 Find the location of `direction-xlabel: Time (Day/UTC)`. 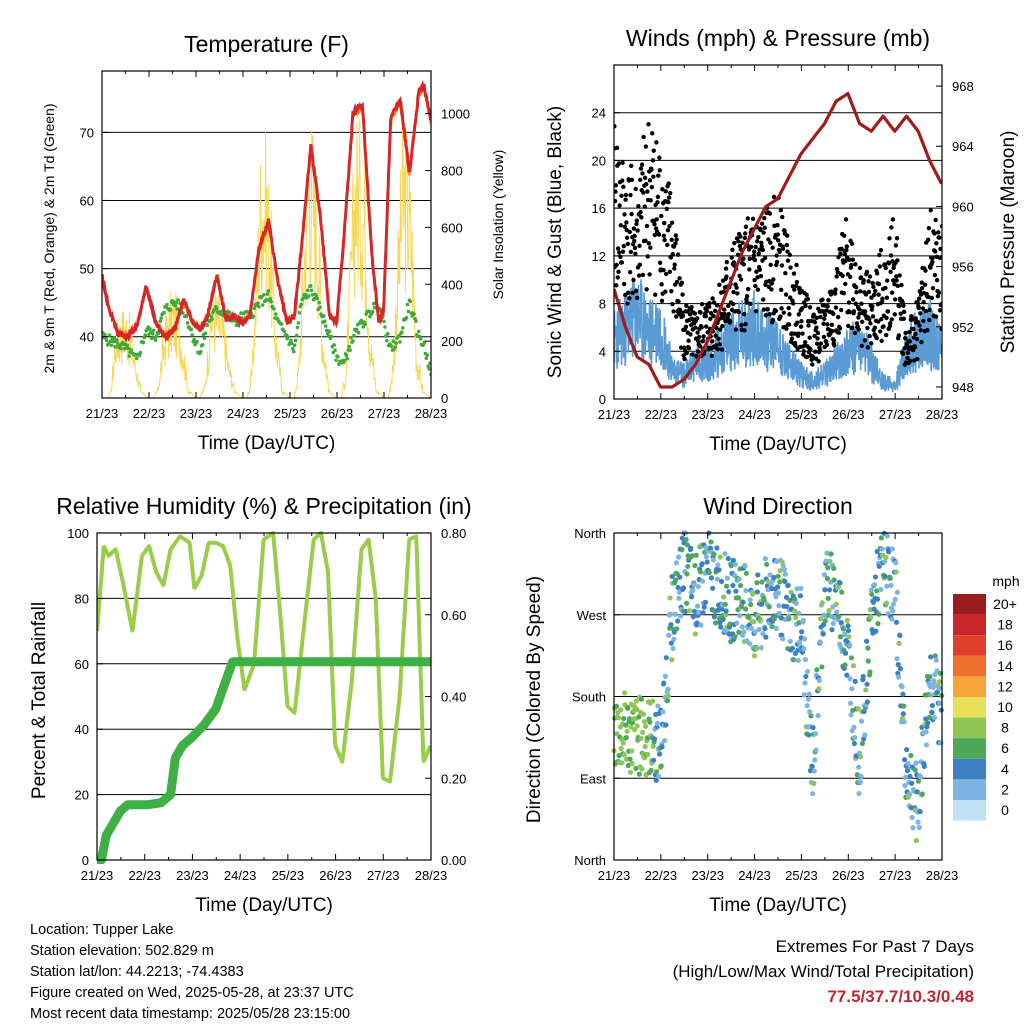

direction-xlabel: Time (Day/UTC) is located at coordinates (778, 905).